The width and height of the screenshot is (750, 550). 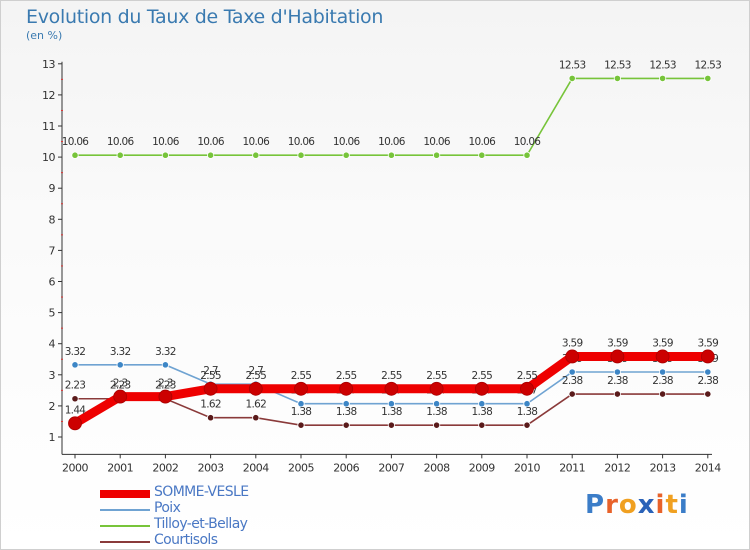 I want to click on y-tick-label: 3, so click(x=52, y=375).